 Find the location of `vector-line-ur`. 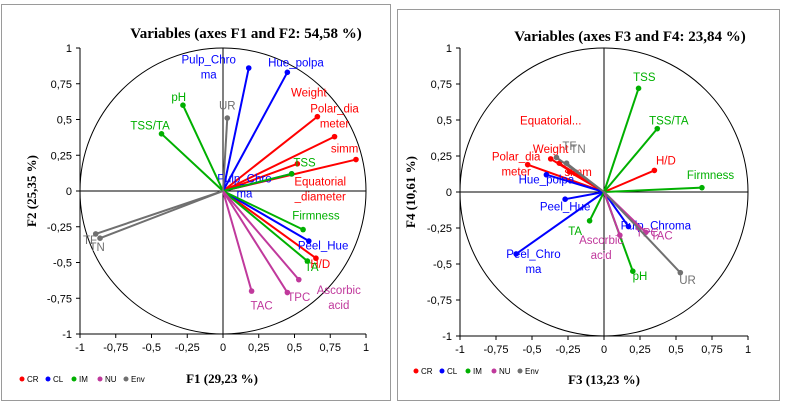

vector-line-ur is located at coordinates (225, 155).